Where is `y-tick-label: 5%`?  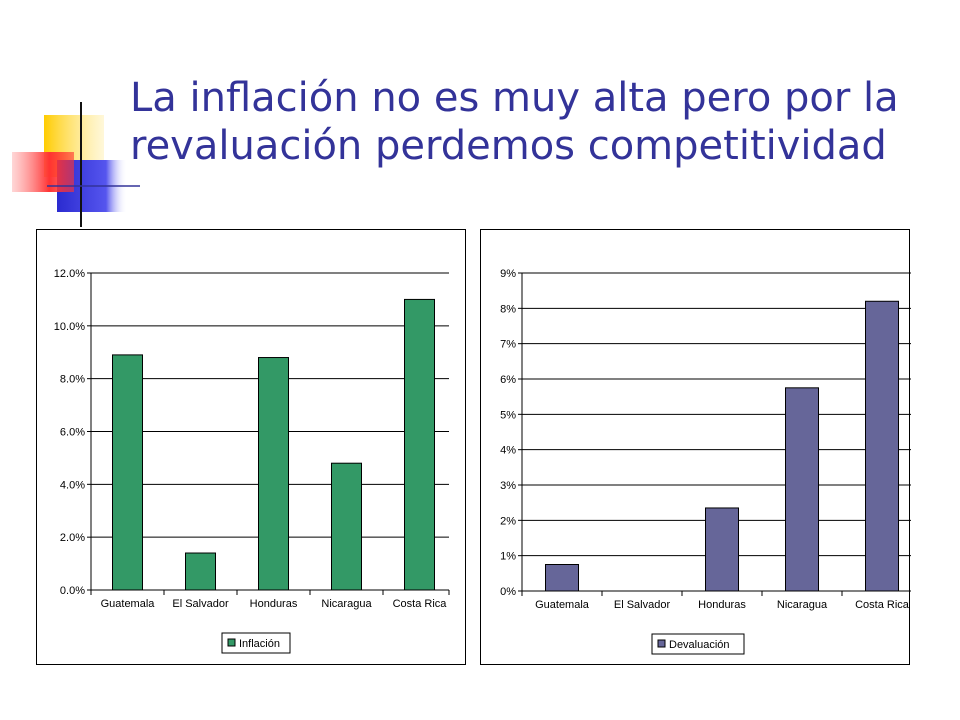 y-tick-label: 5% is located at coordinates (508, 415).